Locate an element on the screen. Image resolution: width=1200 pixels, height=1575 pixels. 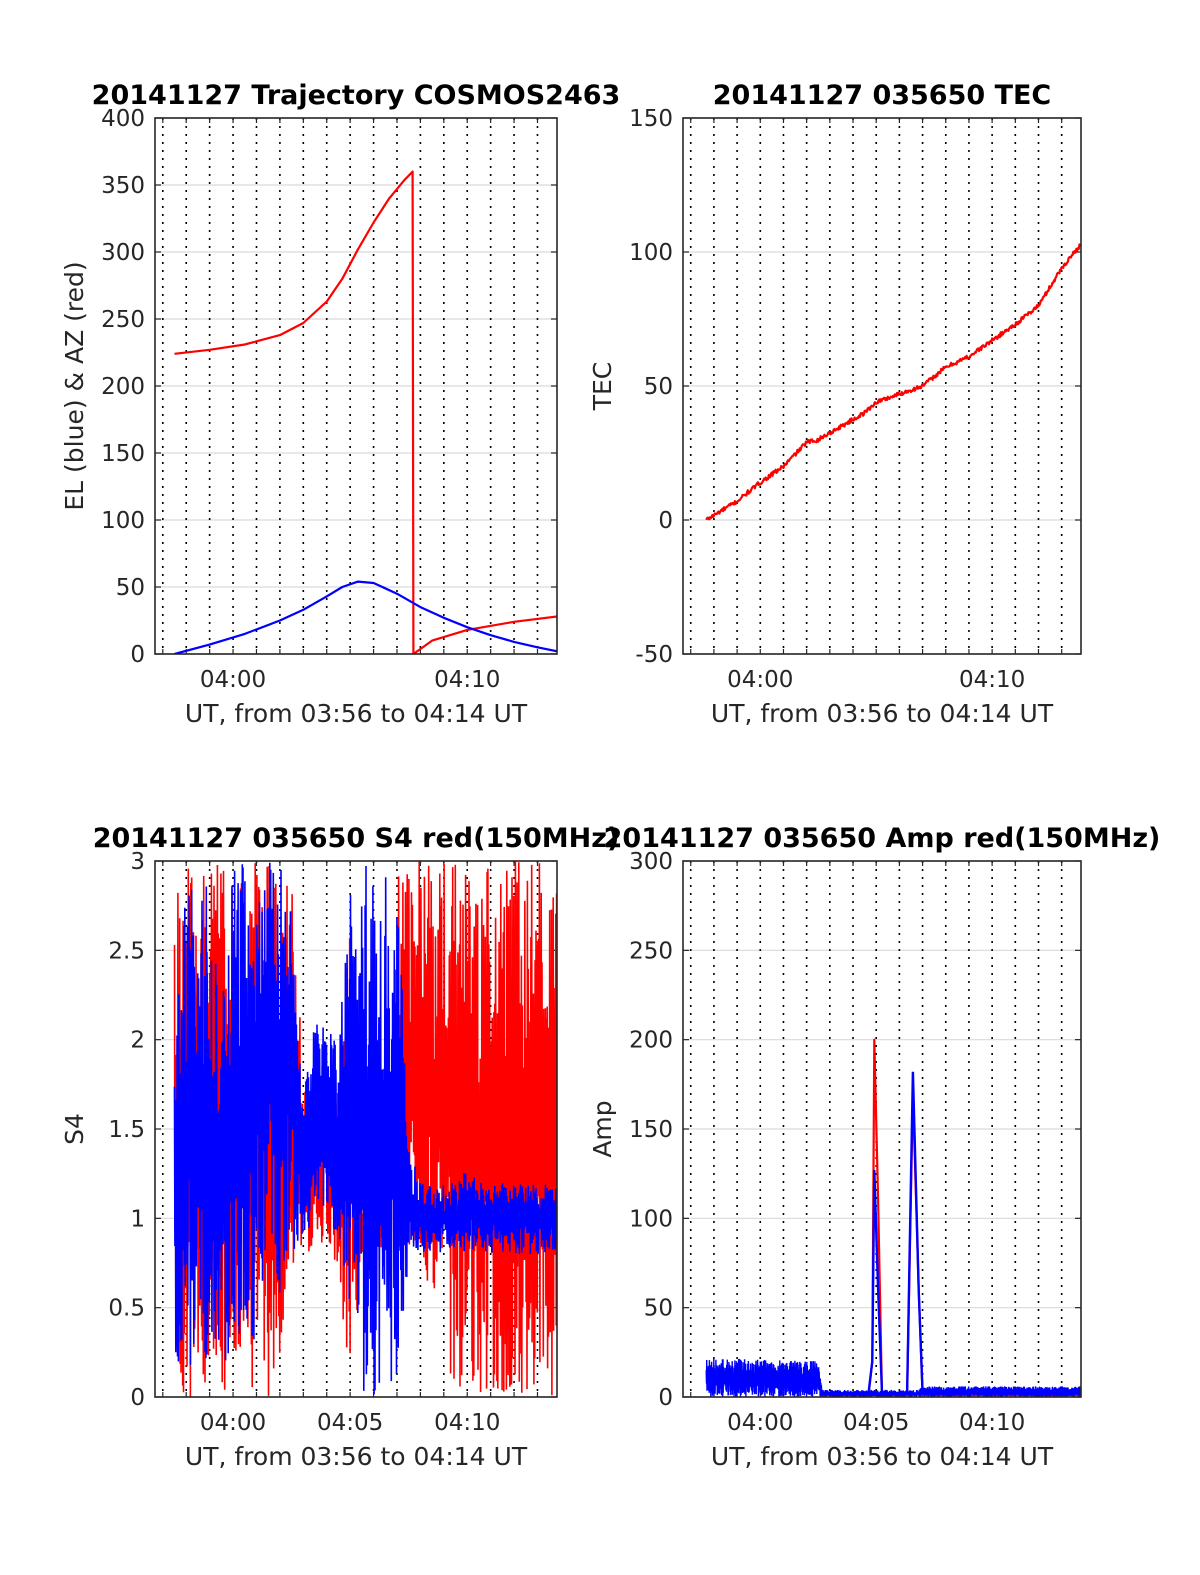
y-tick-label: 400 is located at coordinates (123, 119).